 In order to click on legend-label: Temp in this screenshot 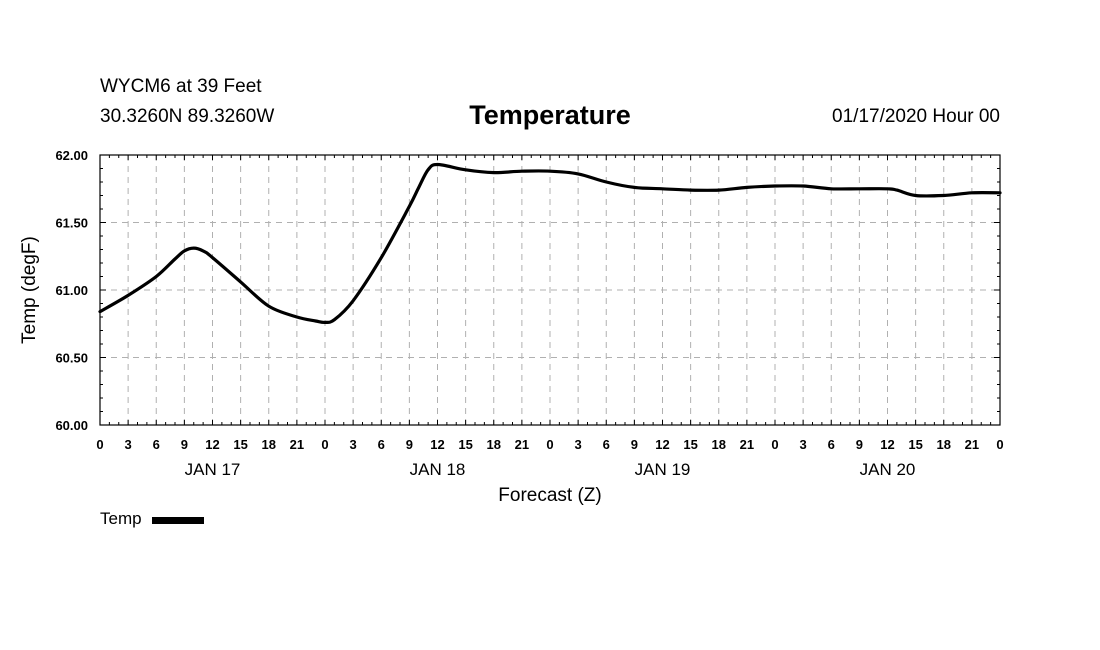, I will do `click(121, 518)`.